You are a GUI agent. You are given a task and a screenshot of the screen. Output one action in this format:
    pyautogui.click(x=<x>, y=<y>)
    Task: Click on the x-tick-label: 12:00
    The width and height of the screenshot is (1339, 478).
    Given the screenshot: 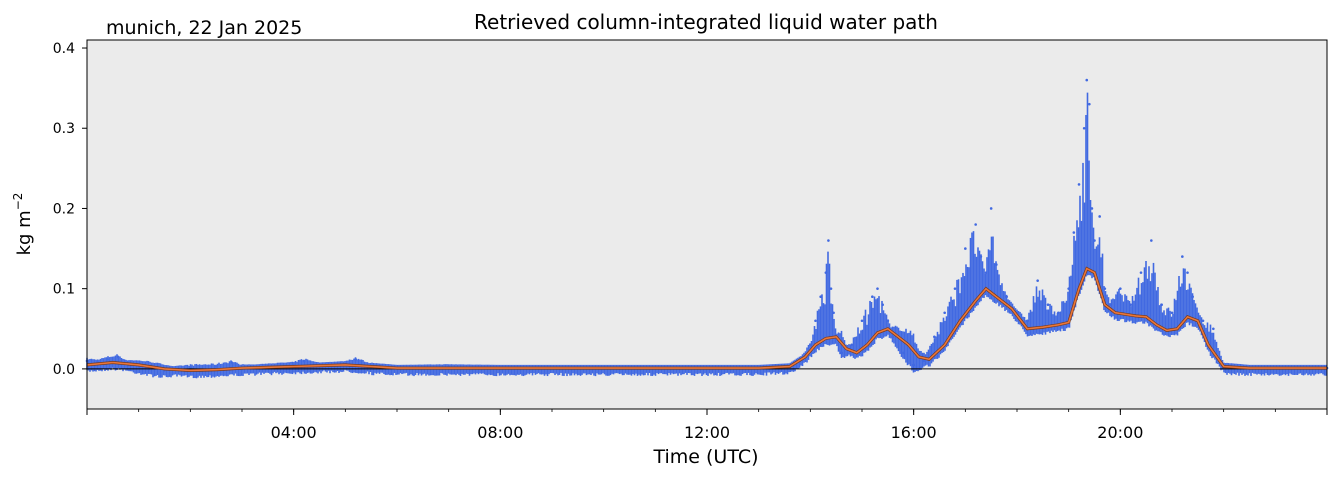 What is the action you would take?
    pyautogui.click(x=707, y=432)
    